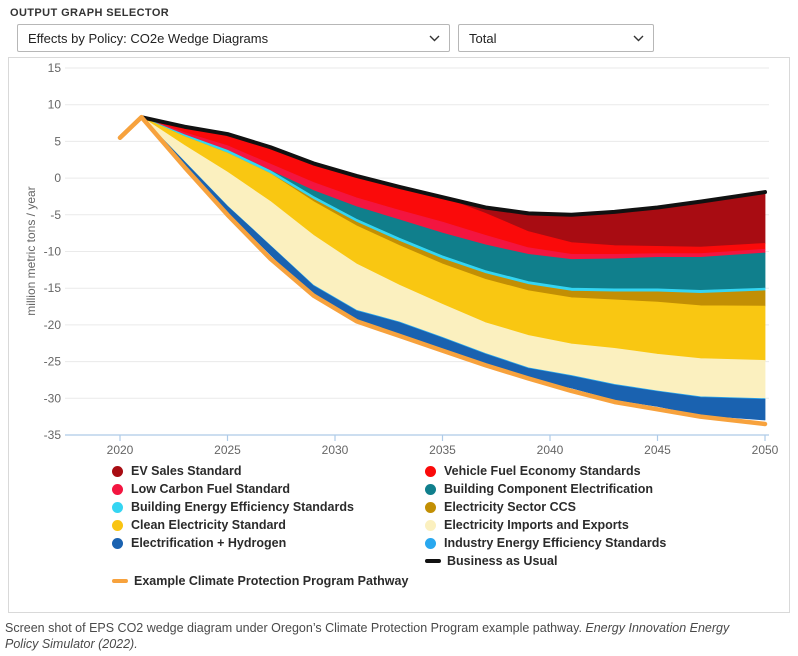 The image size is (798, 656). Describe the element at coordinates (765, 450) in the screenshot. I see `x-tick-label: 2050` at that location.